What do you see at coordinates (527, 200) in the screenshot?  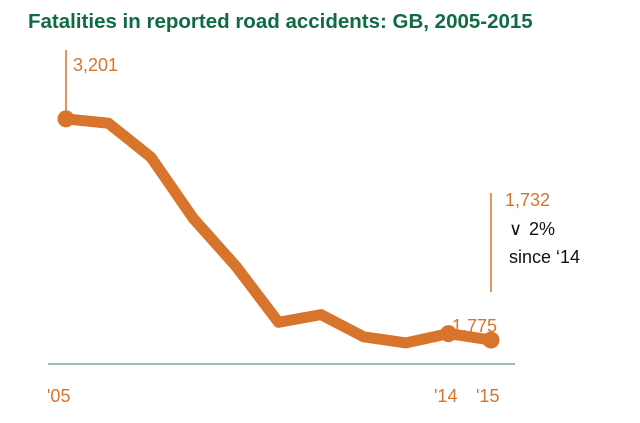 I see `value-label-2015: 1,732` at bounding box center [527, 200].